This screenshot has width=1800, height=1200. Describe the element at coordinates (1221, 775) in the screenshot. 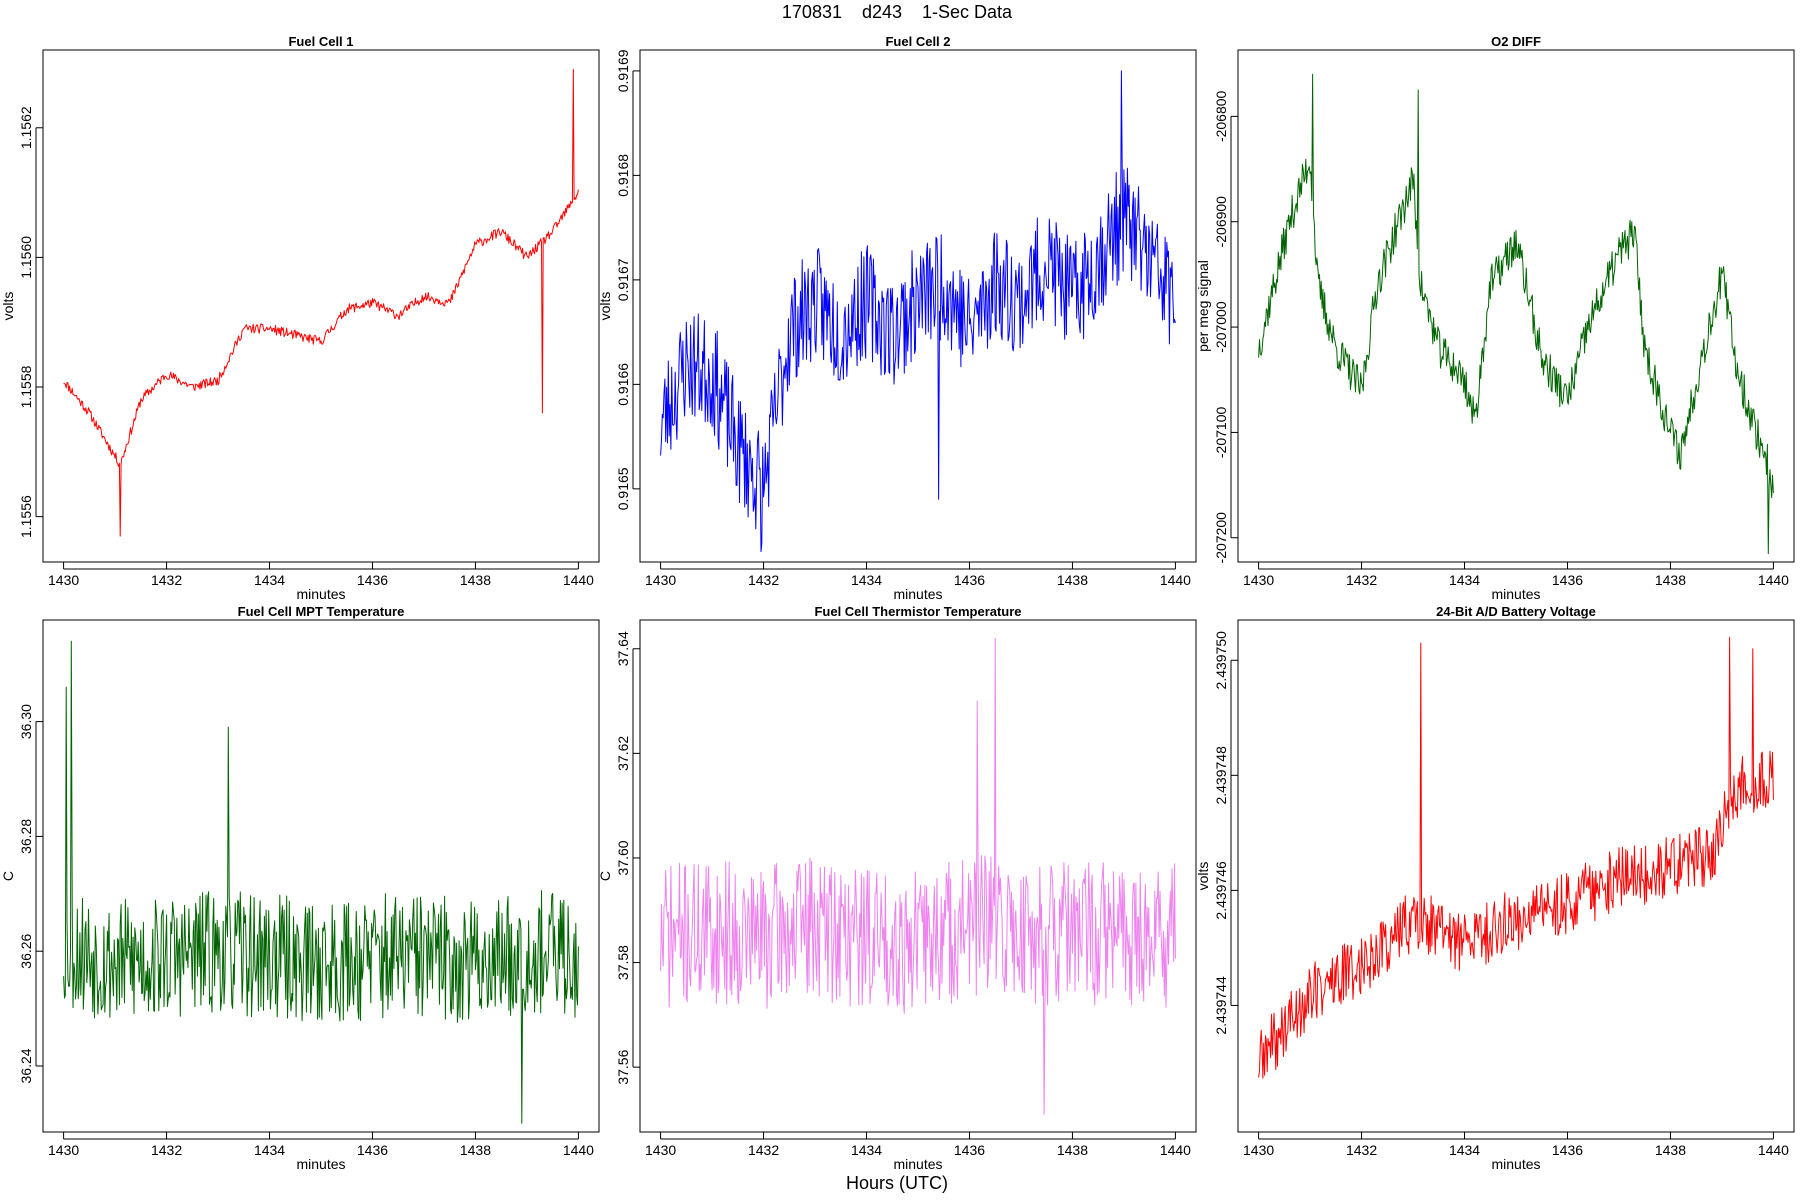

I see `y-tick-label: 2.439748` at that location.